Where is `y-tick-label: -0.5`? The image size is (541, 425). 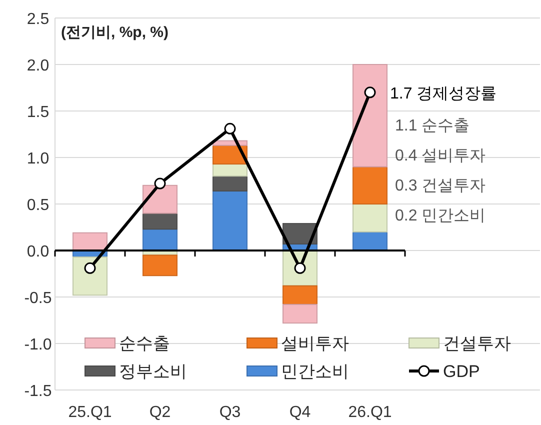
y-tick-label: -0.5 is located at coordinates (38, 298).